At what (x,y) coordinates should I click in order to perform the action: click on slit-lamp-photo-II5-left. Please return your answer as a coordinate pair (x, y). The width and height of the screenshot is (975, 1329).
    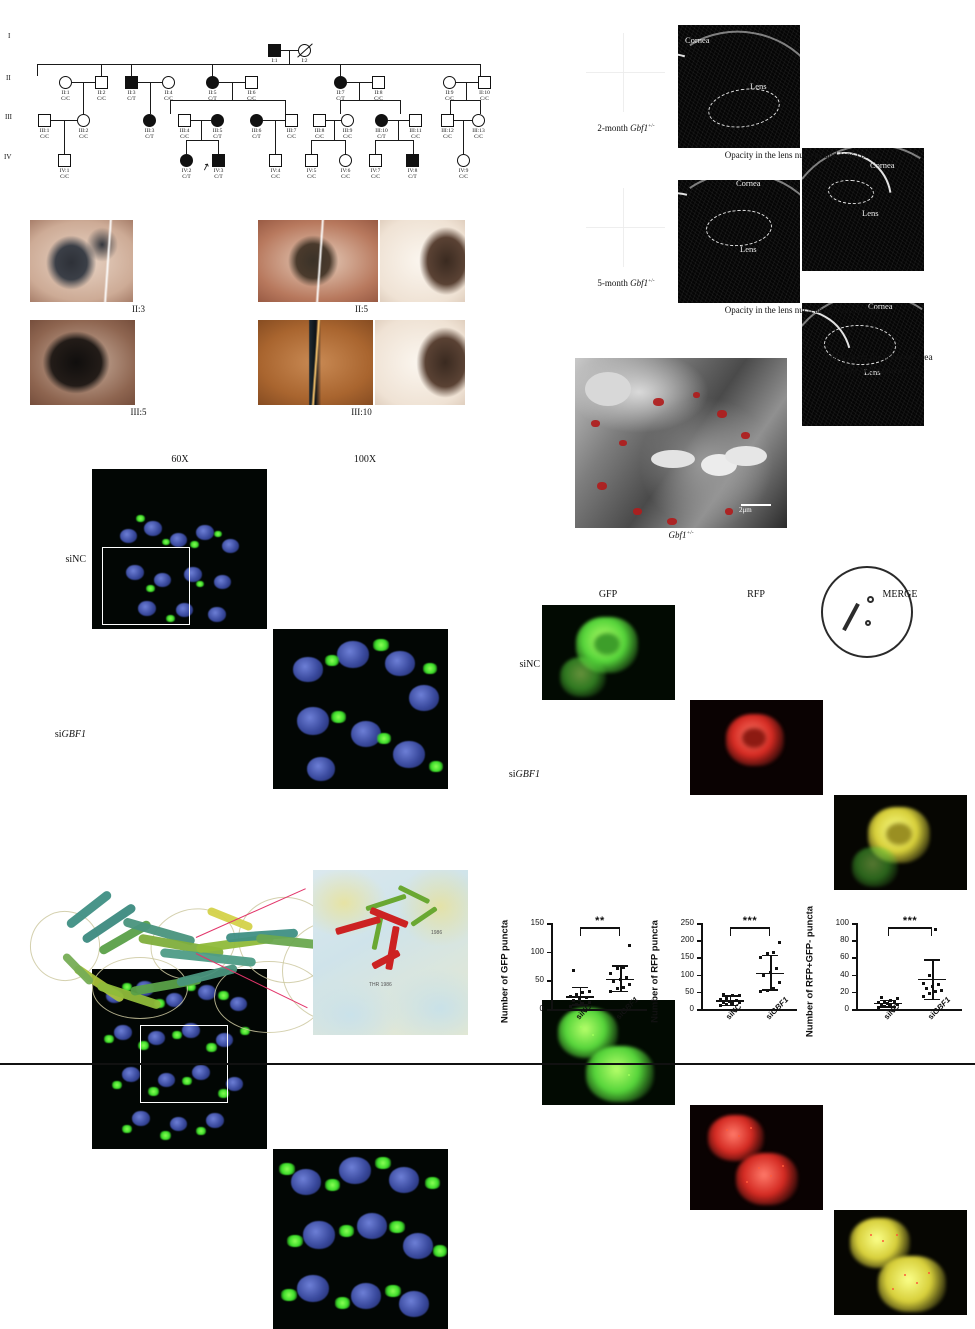
    Looking at the image, I should click on (318, 261).